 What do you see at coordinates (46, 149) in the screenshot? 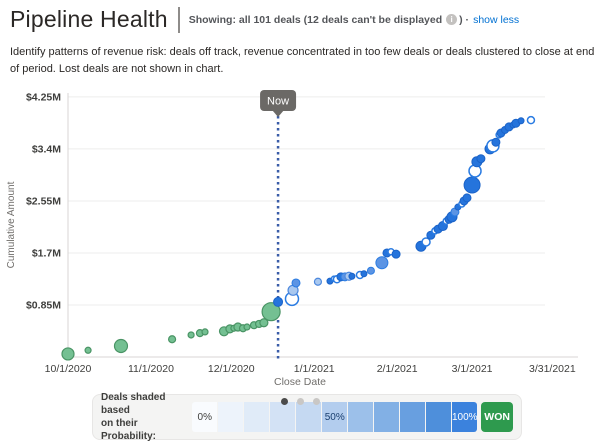
I see `y-tick-label: $3.4M` at bounding box center [46, 149].